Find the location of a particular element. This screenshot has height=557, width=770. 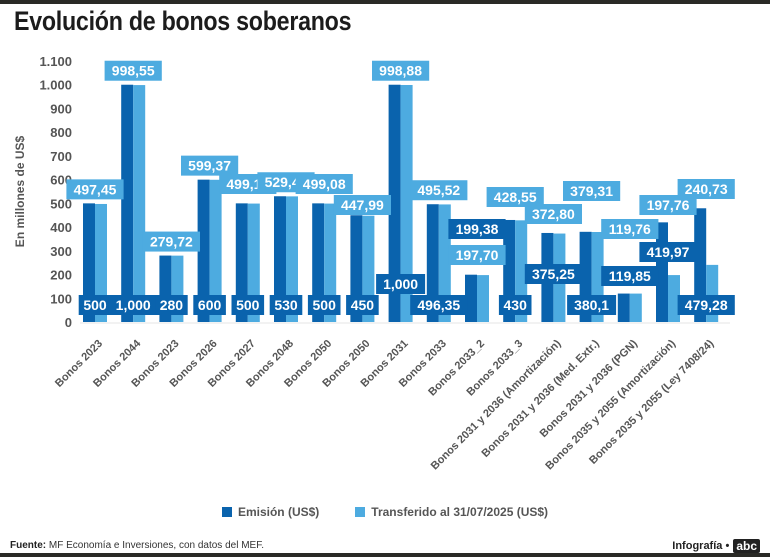

legend-item-transferido: Transferido al 31/07/2025 (US$) is located at coordinates (451, 512).